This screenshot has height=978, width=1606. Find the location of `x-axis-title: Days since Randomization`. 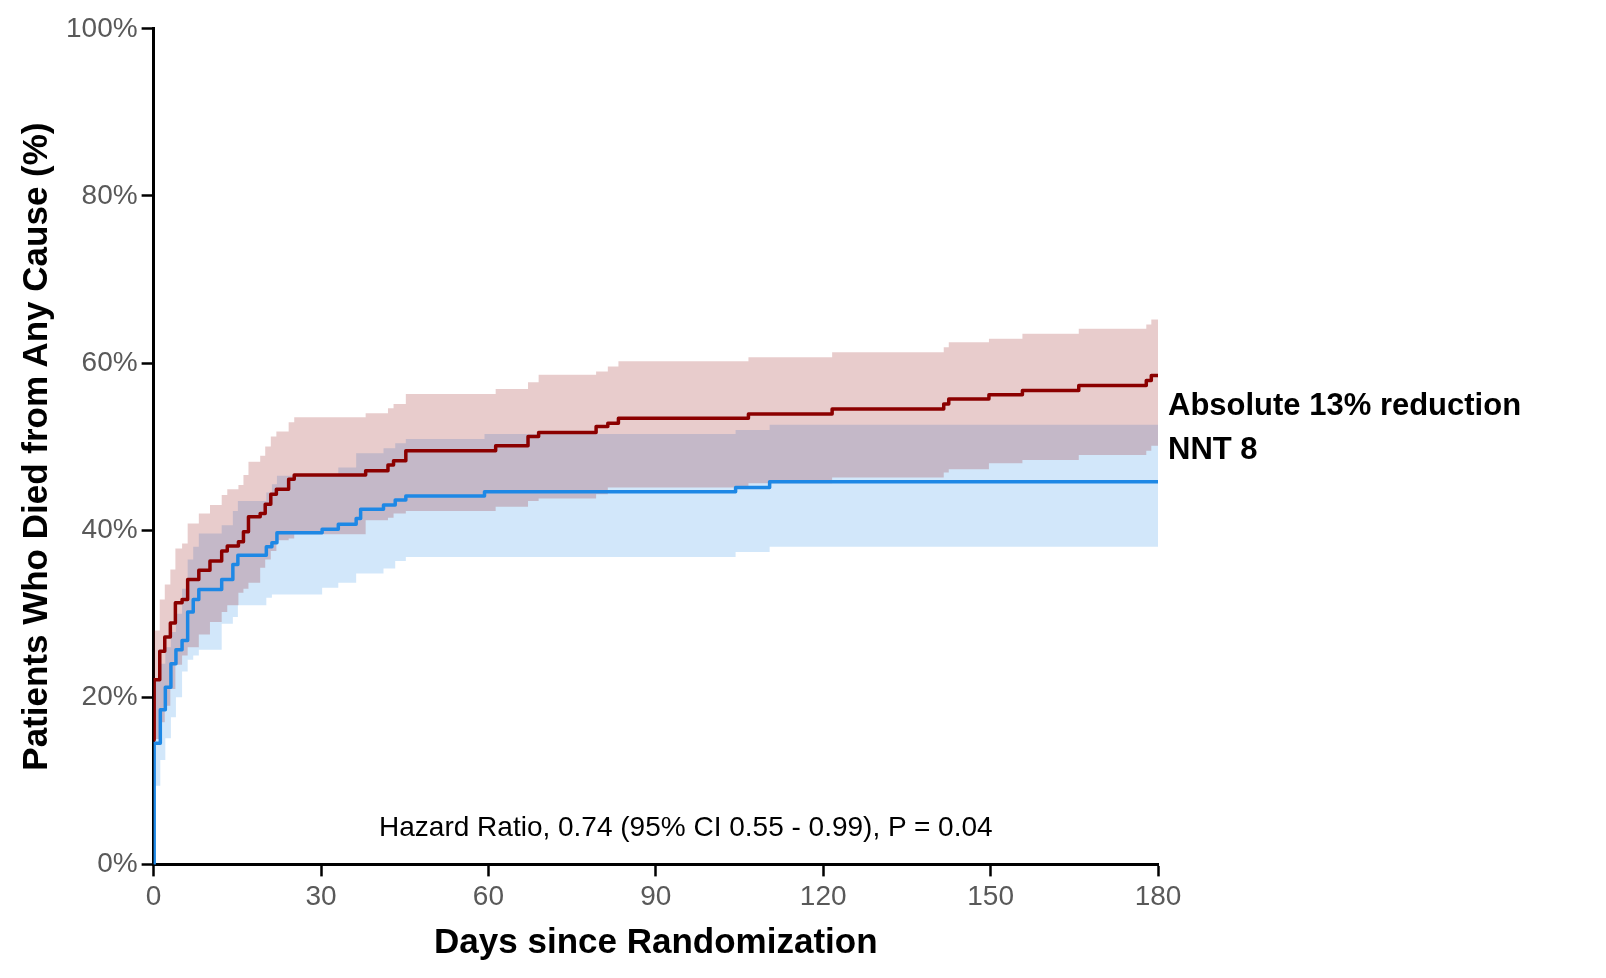

x-axis-title: Days since Randomization is located at coordinates (656, 940).